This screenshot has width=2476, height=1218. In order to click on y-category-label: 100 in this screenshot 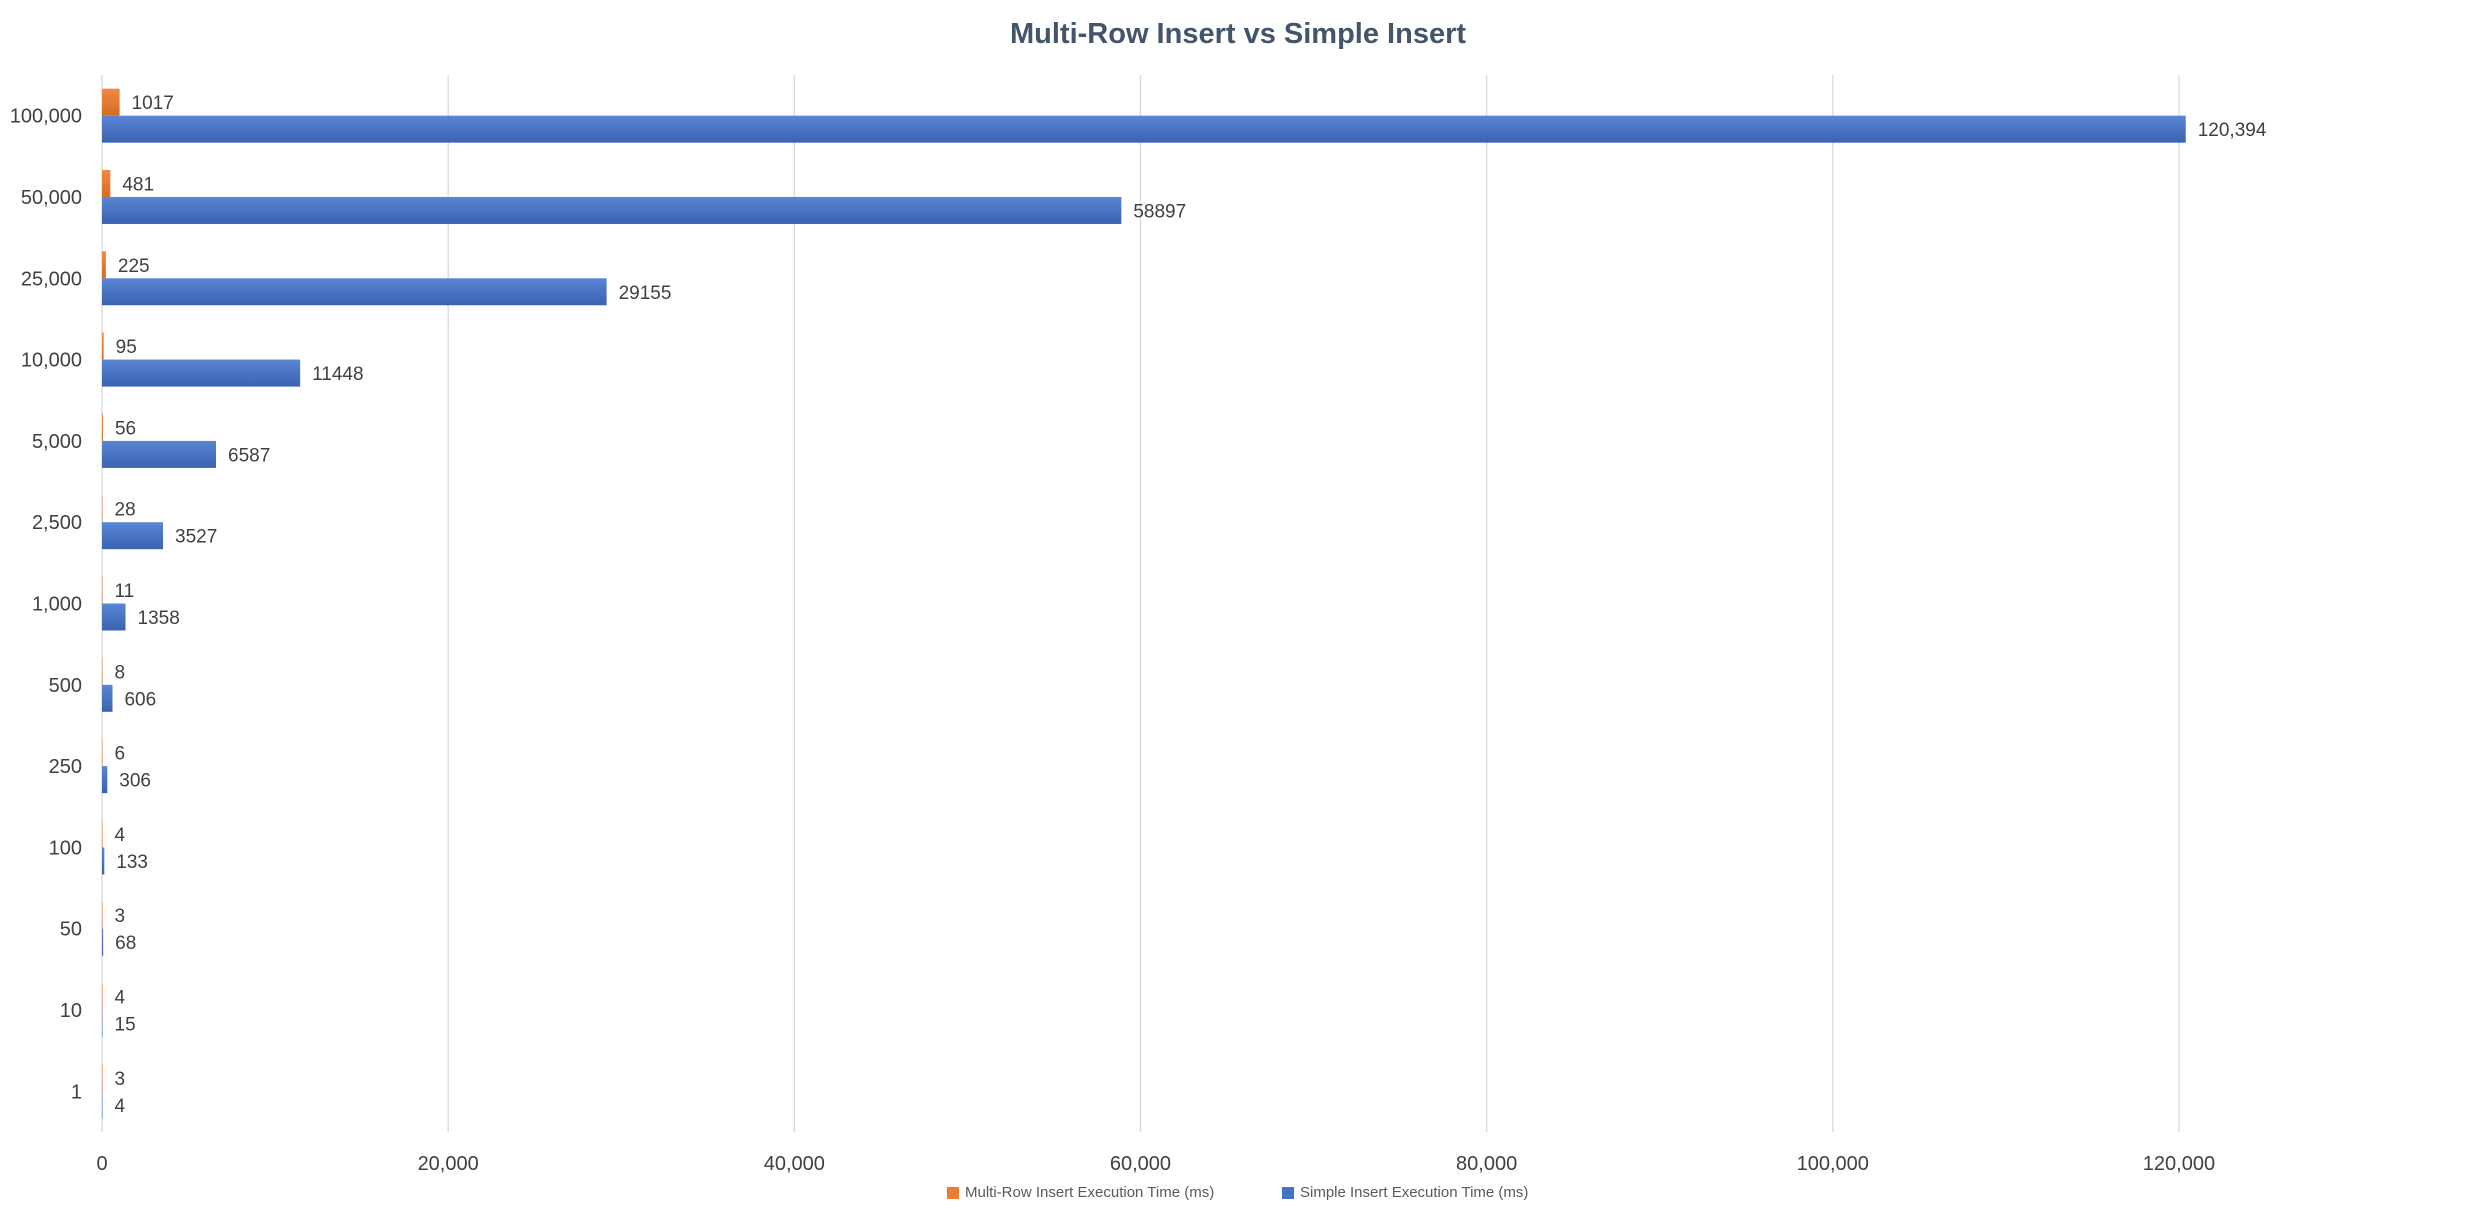, I will do `click(65, 848)`.